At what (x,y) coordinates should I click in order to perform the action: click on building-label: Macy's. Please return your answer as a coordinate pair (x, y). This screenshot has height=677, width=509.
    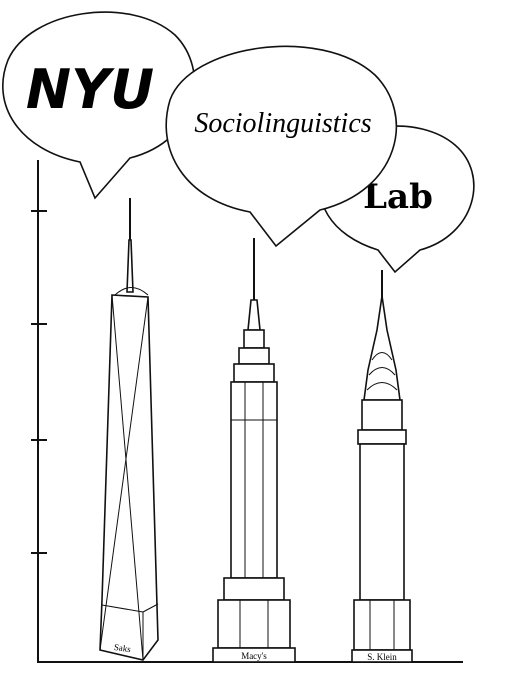
    Looking at the image, I should click on (254, 656).